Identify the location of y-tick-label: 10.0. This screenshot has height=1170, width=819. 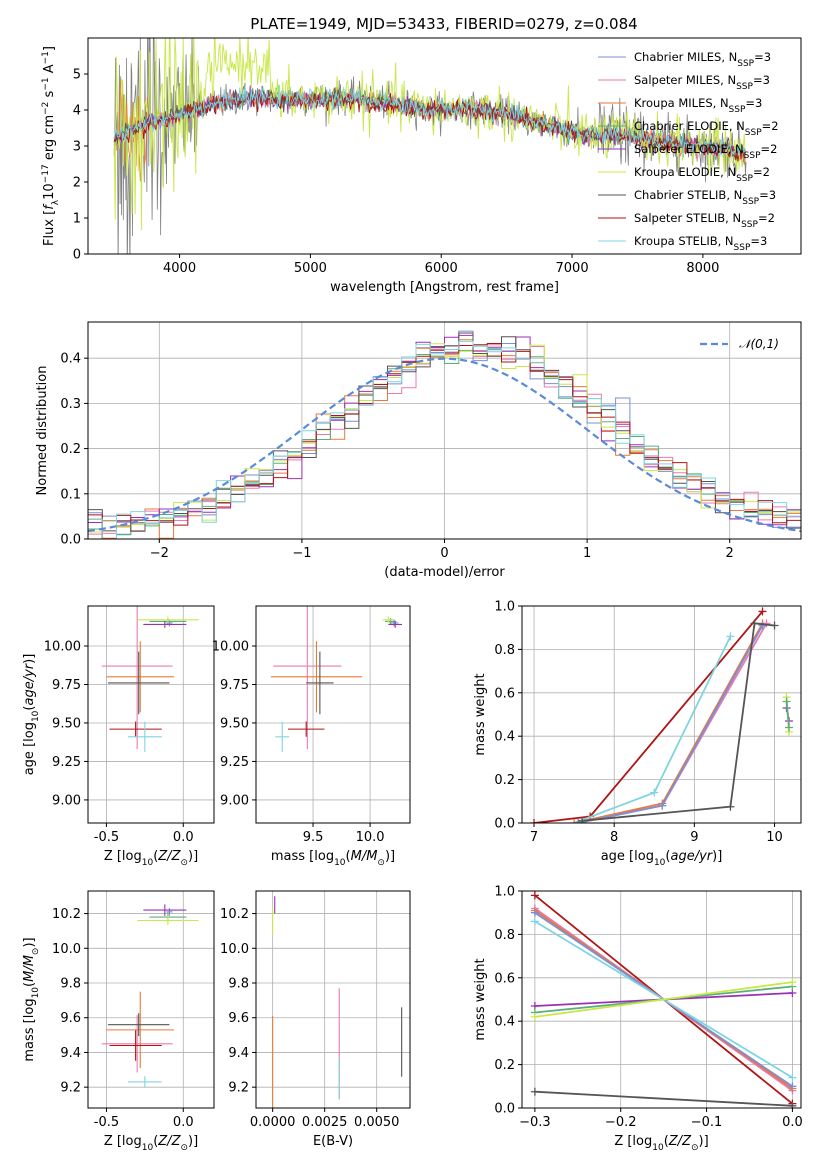
(66, 949).